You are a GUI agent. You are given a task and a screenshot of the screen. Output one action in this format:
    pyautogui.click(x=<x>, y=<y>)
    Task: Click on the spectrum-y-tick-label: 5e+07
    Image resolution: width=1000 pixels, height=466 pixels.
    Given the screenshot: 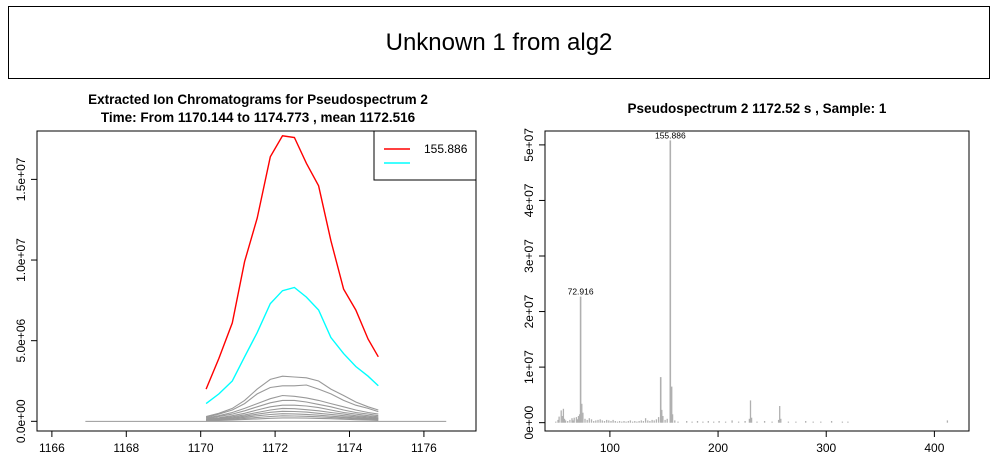 What is the action you would take?
    pyautogui.click(x=529, y=145)
    